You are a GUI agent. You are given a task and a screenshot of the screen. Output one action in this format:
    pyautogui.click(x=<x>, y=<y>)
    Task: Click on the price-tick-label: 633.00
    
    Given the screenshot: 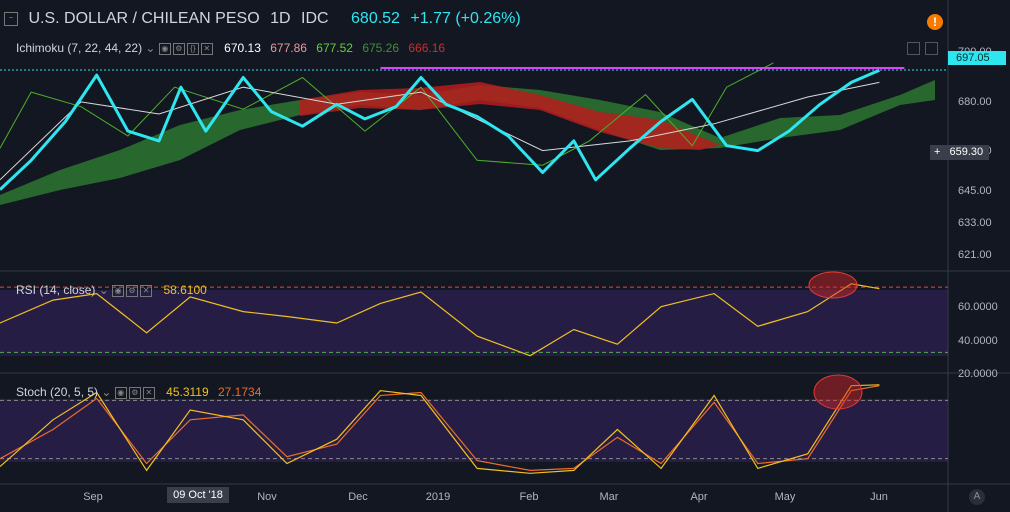 What is the action you would take?
    pyautogui.click(x=975, y=223)
    